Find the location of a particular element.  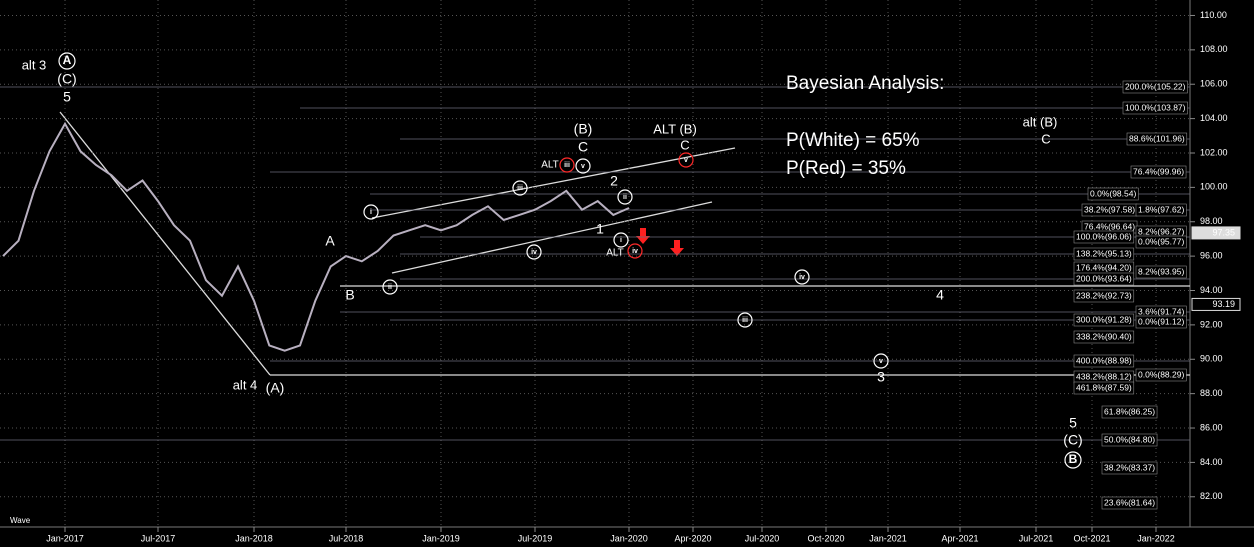

wave-label: alt 3 is located at coordinates (34, 64).